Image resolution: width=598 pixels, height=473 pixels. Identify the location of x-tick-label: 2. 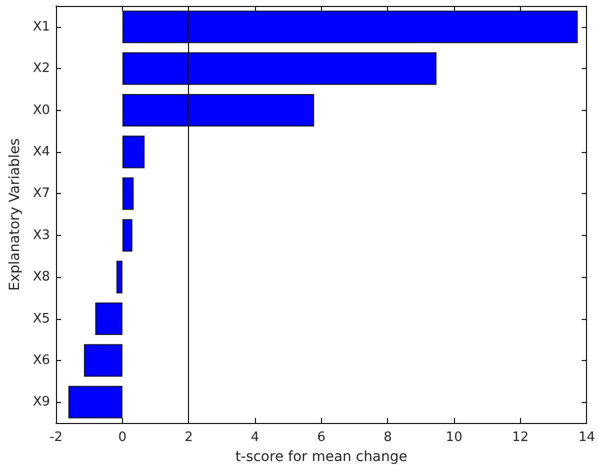
(188, 437).